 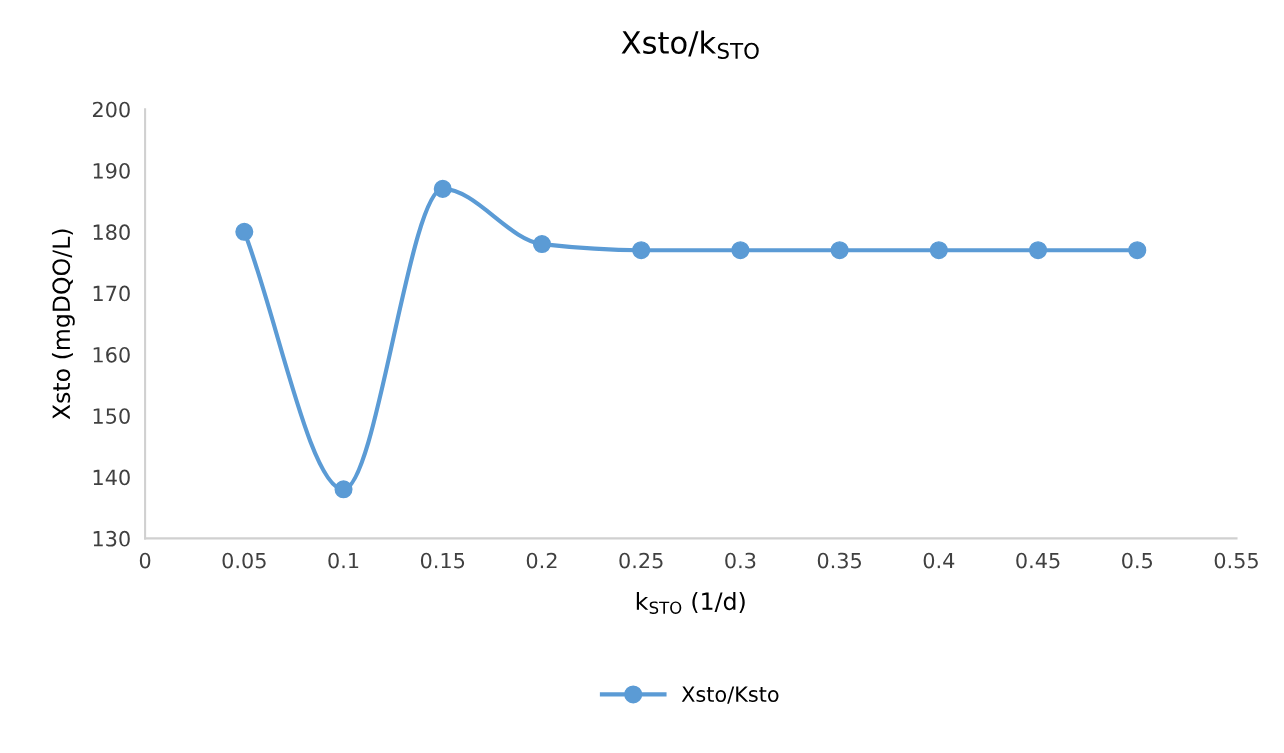 What do you see at coordinates (244, 560) in the screenshot?
I see `x-tick-label: 0.05` at bounding box center [244, 560].